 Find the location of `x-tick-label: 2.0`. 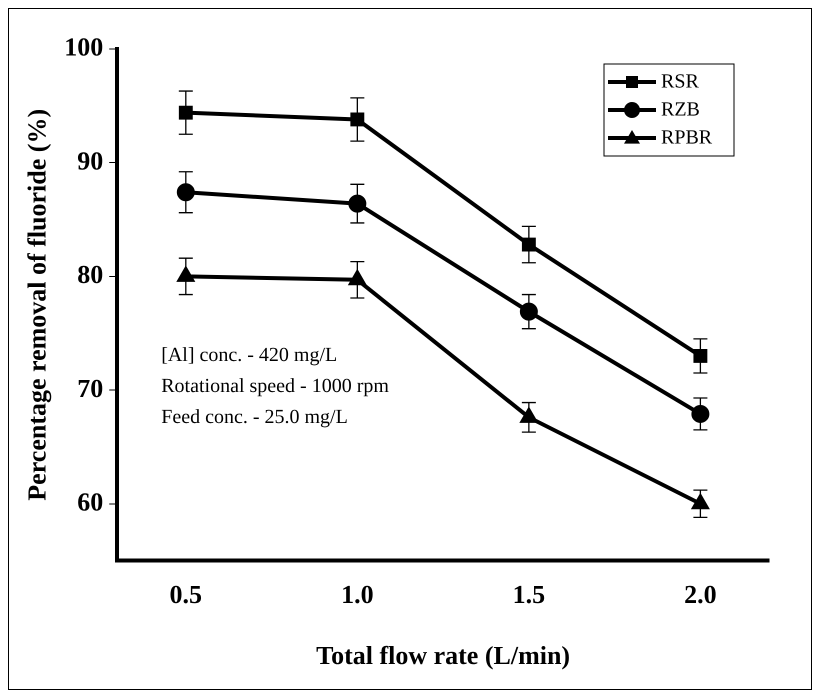

x-tick-label: 2.0 is located at coordinates (700, 594).